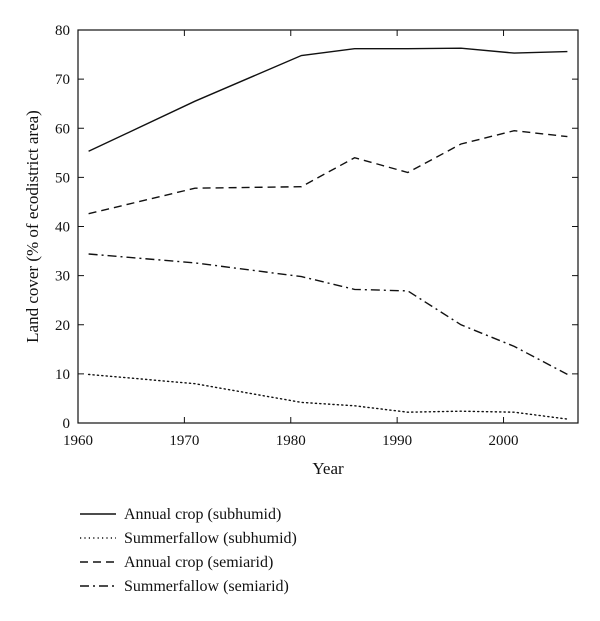  Describe the element at coordinates (62, 31) in the screenshot. I see `y-tick-label: 80` at that location.